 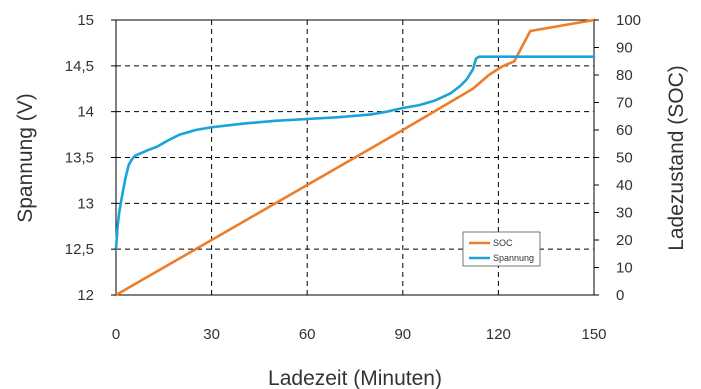 What do you see at coordinates (676, 158) in the screenshot?
I see `y-right-axis-title: Ladezustand (SOC)` at bounding box center [676, 158].